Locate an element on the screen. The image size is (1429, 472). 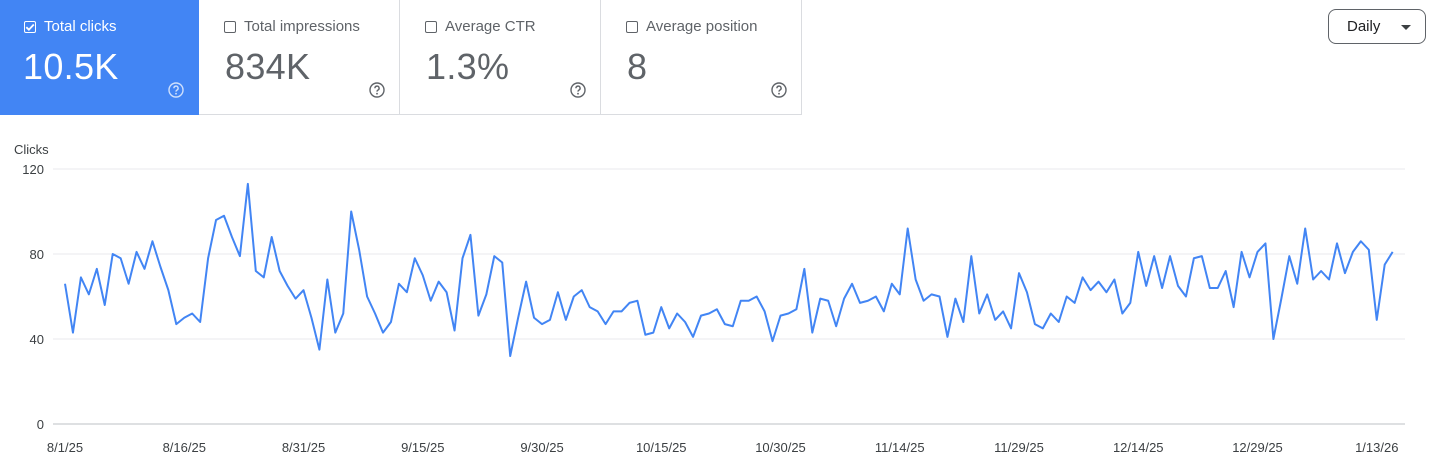
x-tick-label: 11/14/25 is located at coordinates (900, 447).